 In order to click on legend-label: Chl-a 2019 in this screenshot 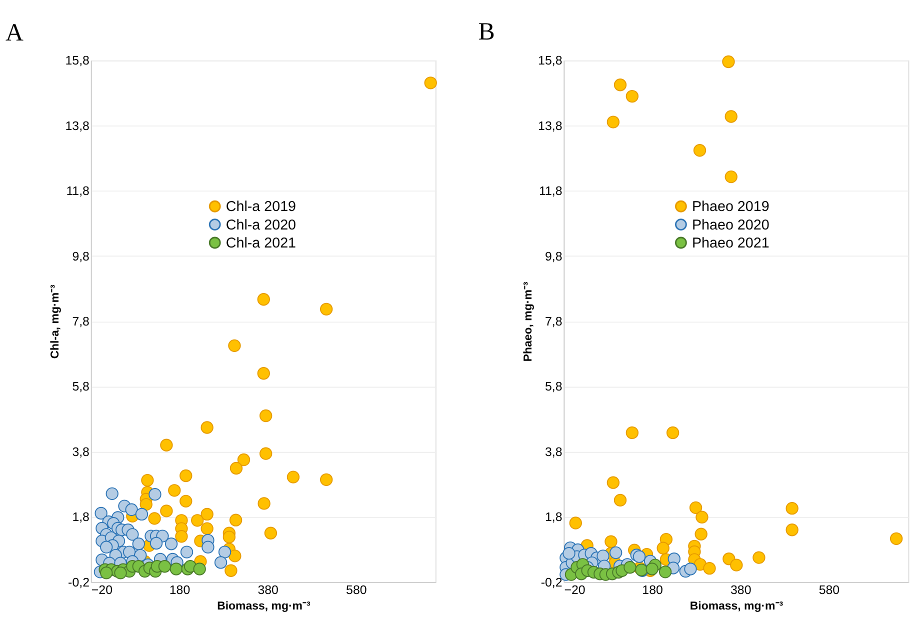, I will do `click(261, 207)`.